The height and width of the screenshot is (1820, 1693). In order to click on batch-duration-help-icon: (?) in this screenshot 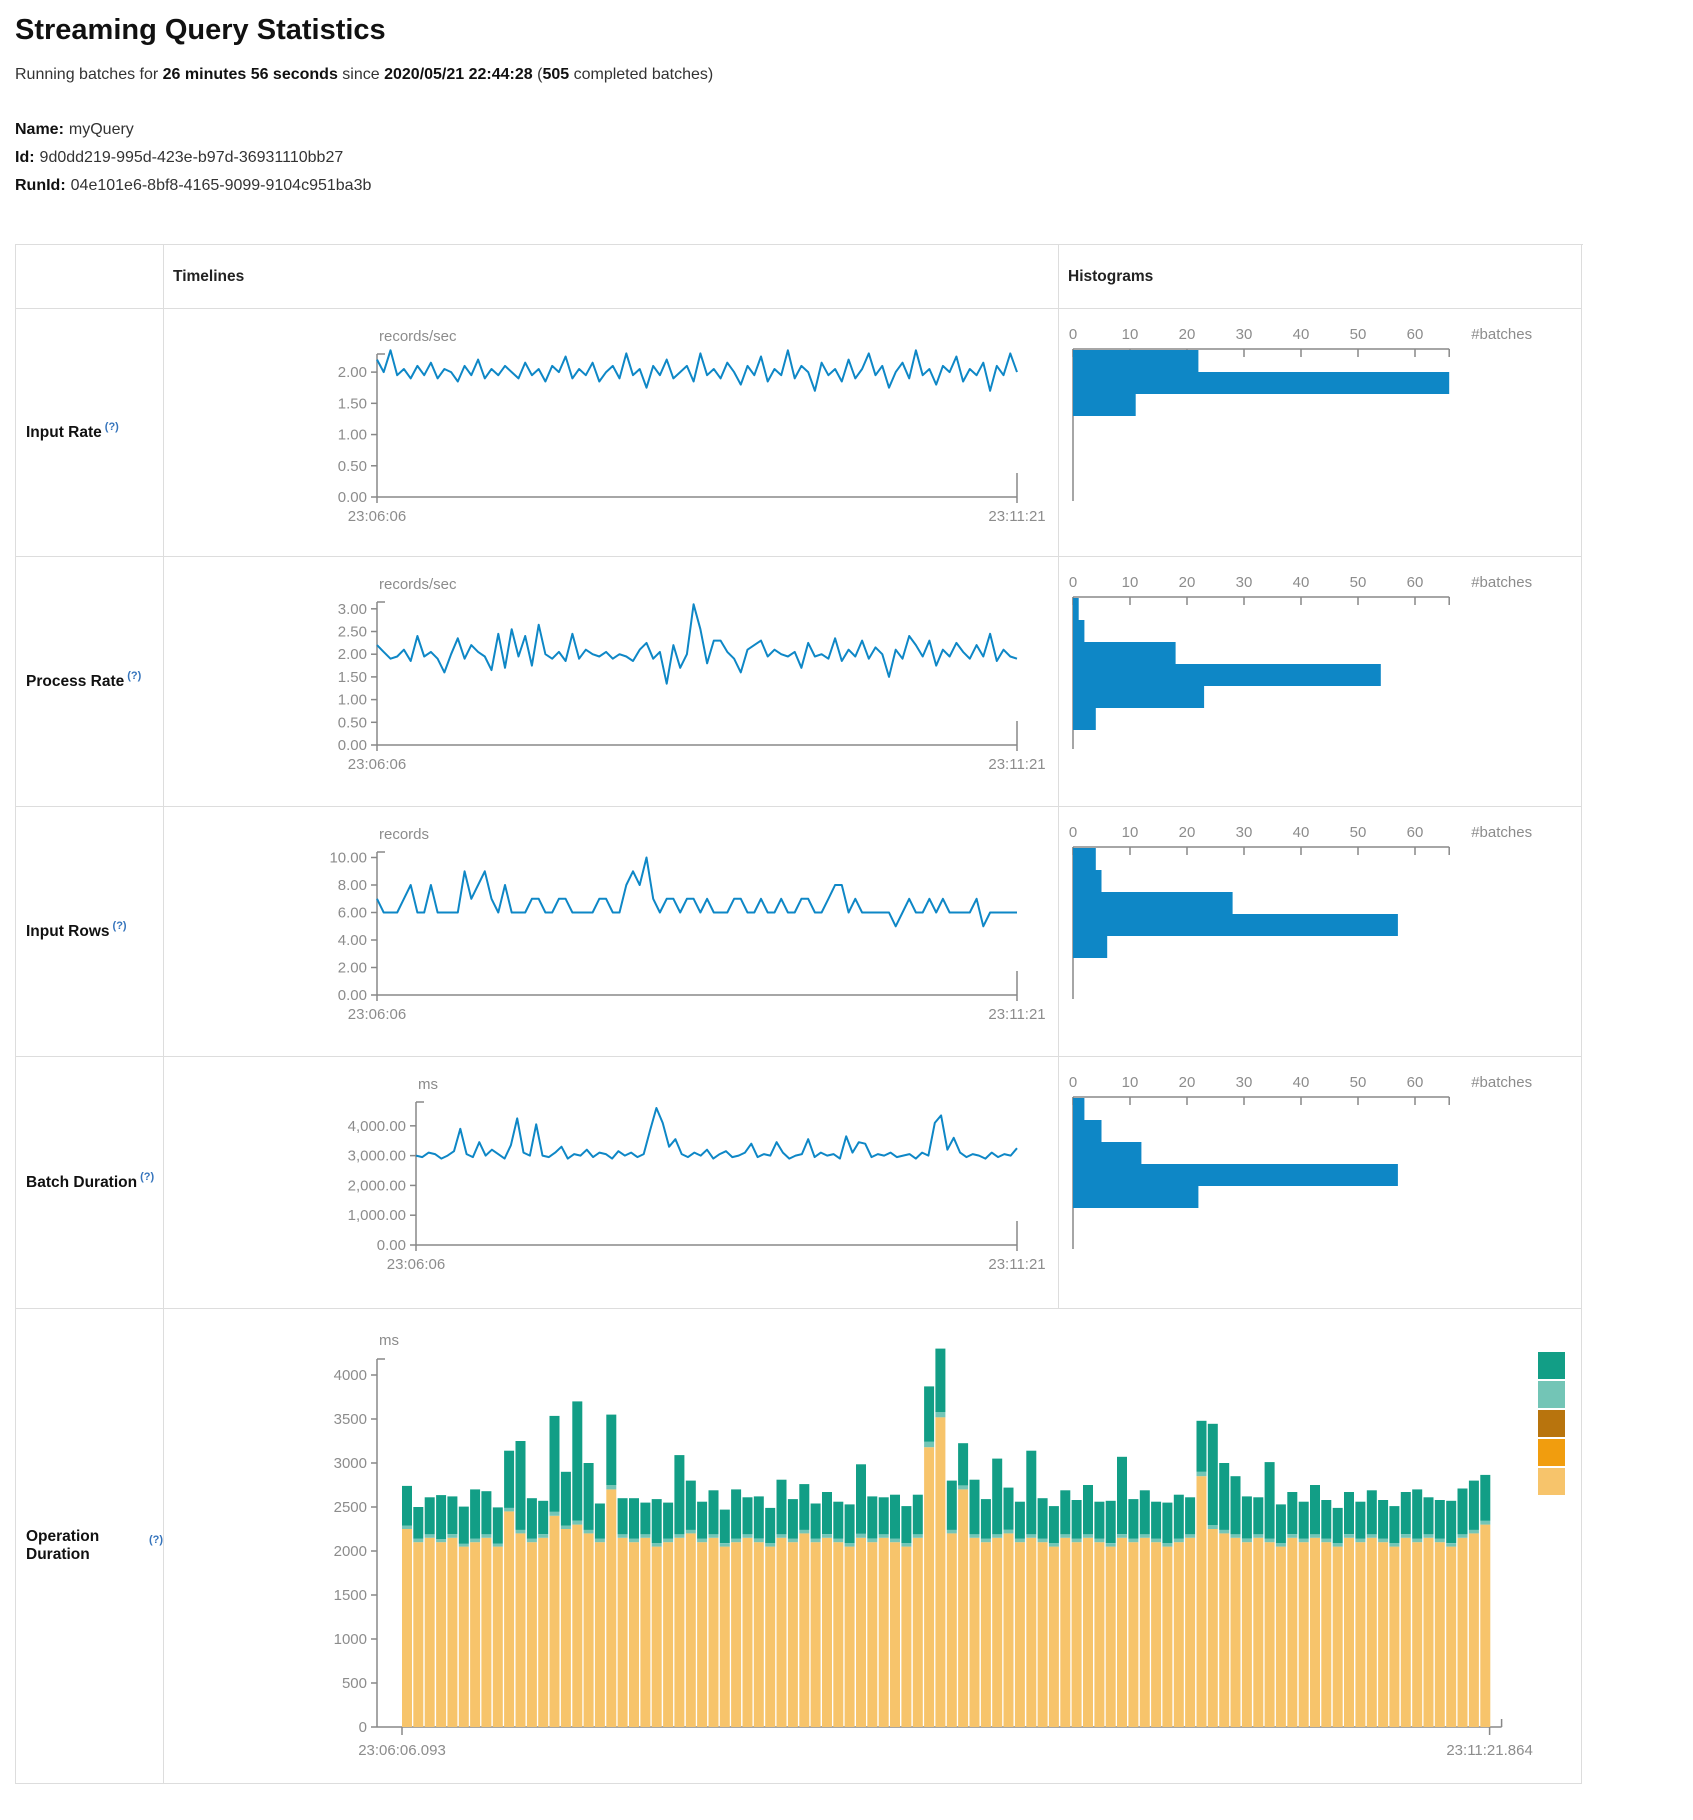, I will do `click(147, 1176)`.